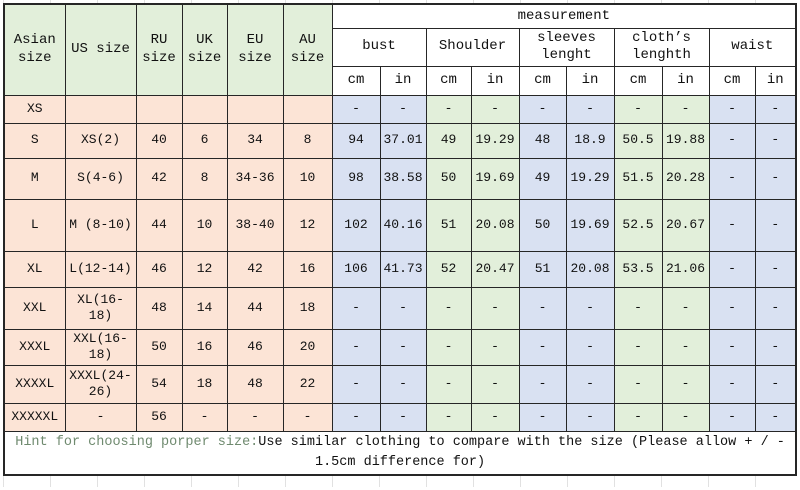 This screenshot has height=490, width=800. I want to click on table-cell: 18, so click(307, 308).